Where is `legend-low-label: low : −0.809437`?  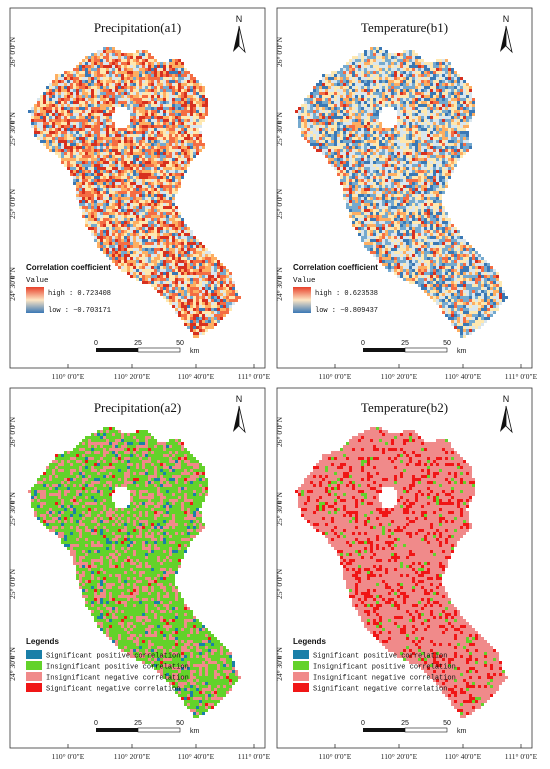
legend-low-label: low : −0.809437 is located at coordinates (346, 311).